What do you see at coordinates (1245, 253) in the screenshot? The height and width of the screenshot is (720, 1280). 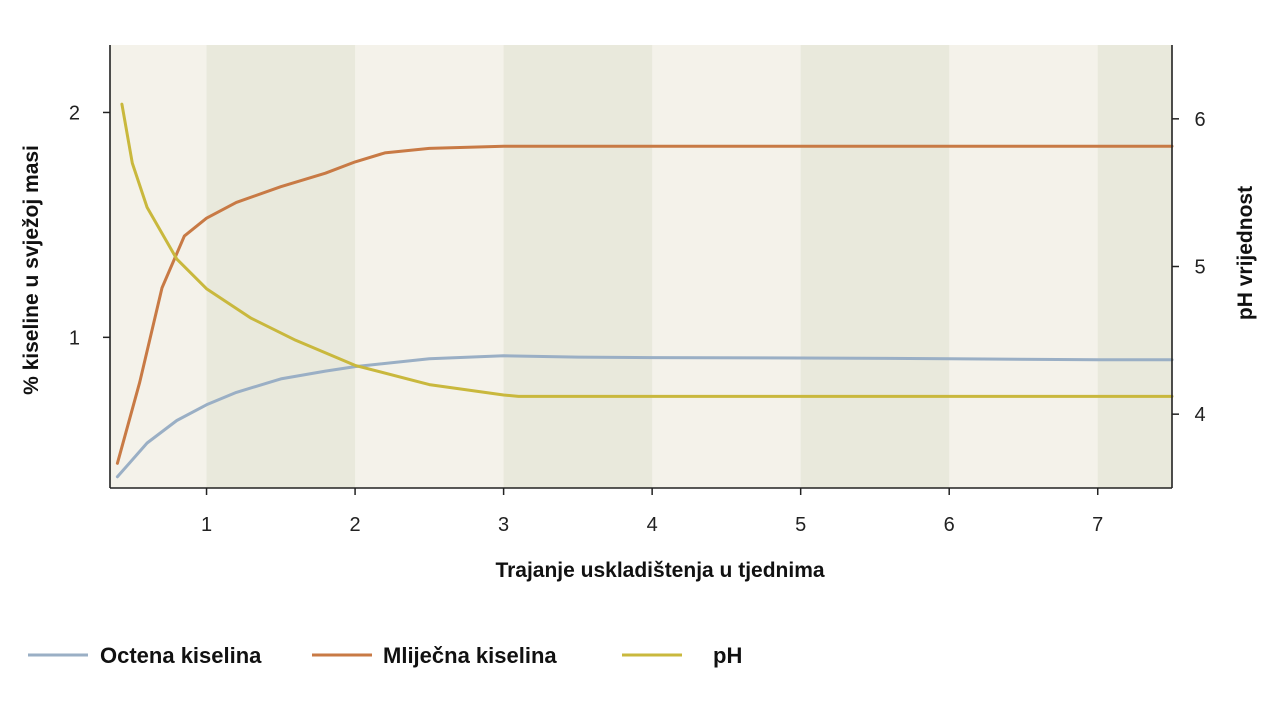 I see `y-axis-right-label: pH vrijednost` at bounding box center [1245, 253].